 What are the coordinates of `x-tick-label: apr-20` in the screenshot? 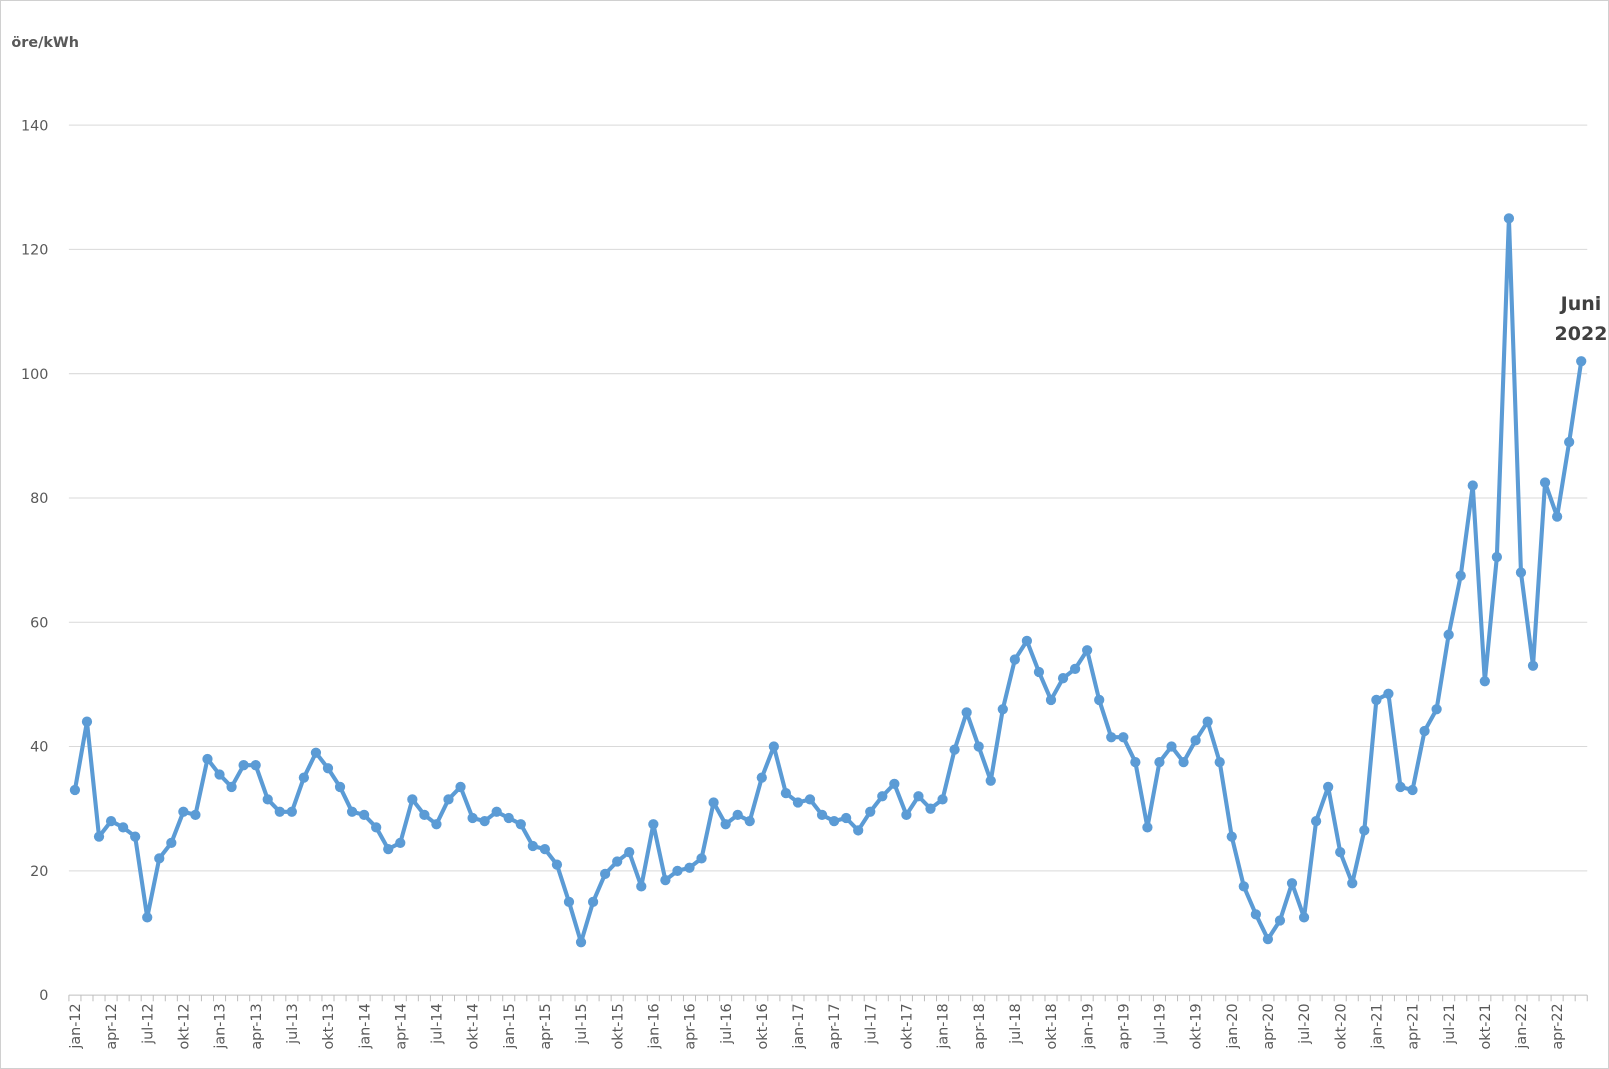 It's located at (1269, 1026).